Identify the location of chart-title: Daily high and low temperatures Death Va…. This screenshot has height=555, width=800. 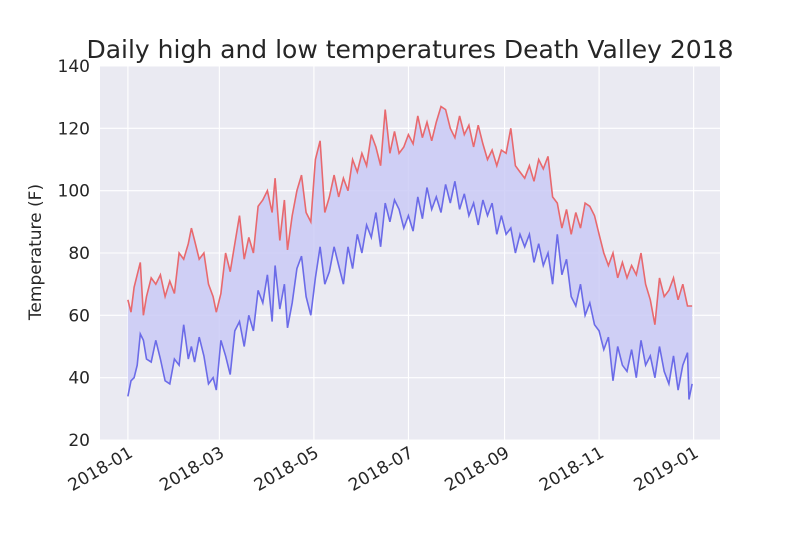
(409, 49).